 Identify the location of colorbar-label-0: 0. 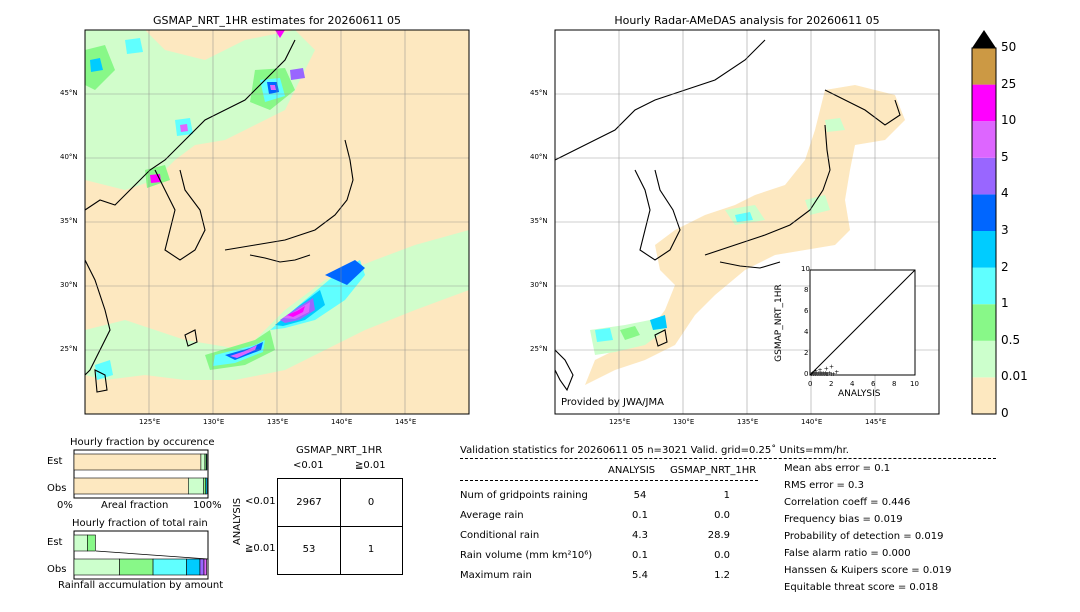
(1005, 413).